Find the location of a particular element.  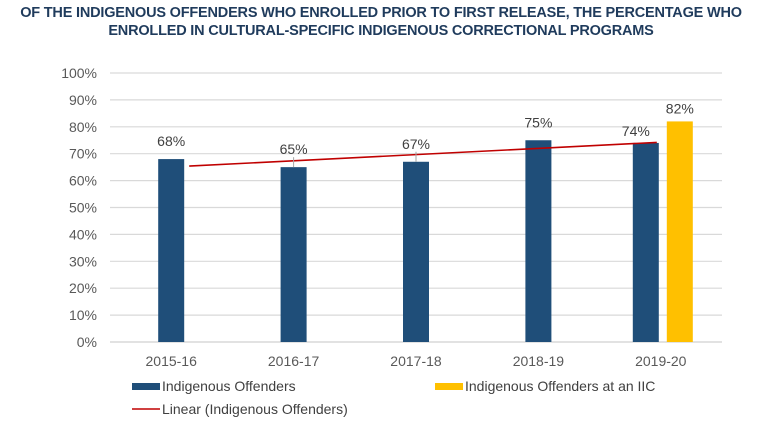

y-tick-label: 40% is located at coordinates (83, 234).